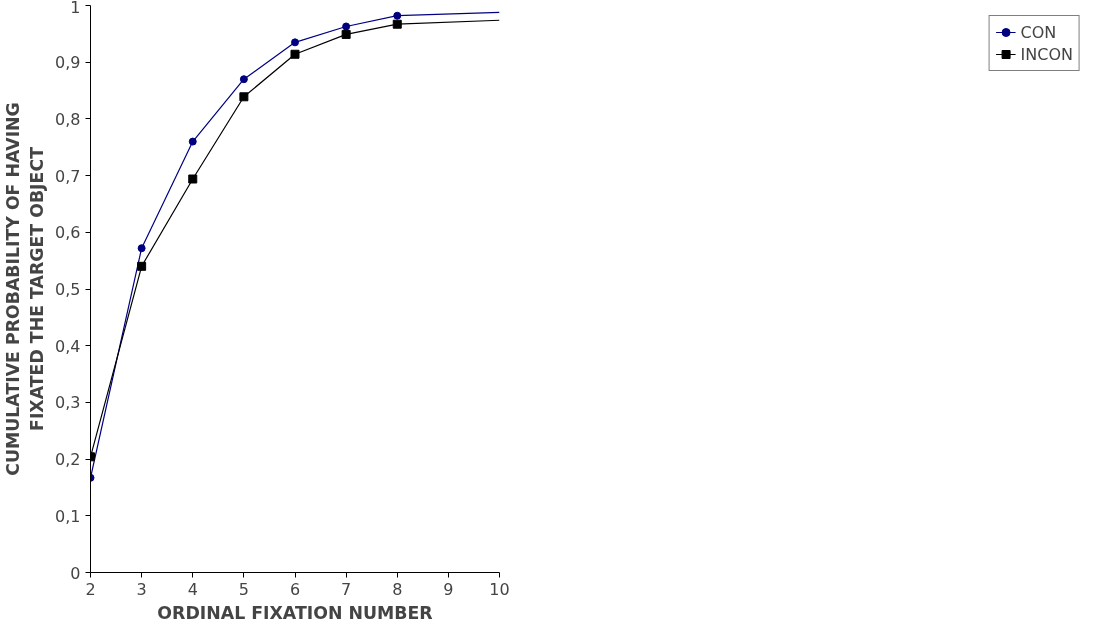 The height and width of the screenshot is (631, 1096). Describe the element at coordinates (90, 589) in the screenshot. I see `x-tick-label: 2` at that location.